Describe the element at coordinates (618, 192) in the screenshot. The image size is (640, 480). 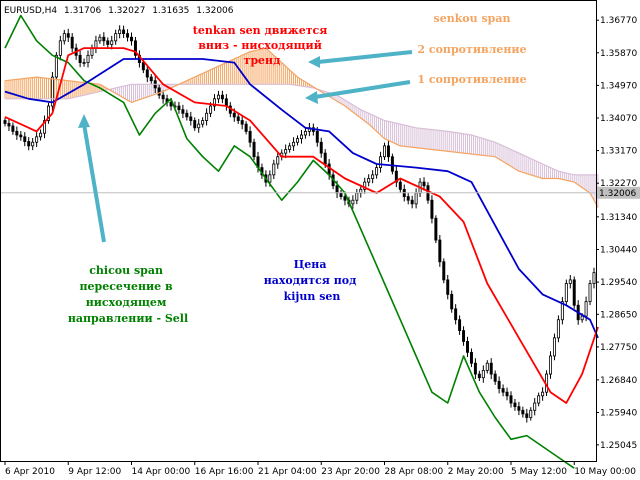
I see `current-price-box` at that location.